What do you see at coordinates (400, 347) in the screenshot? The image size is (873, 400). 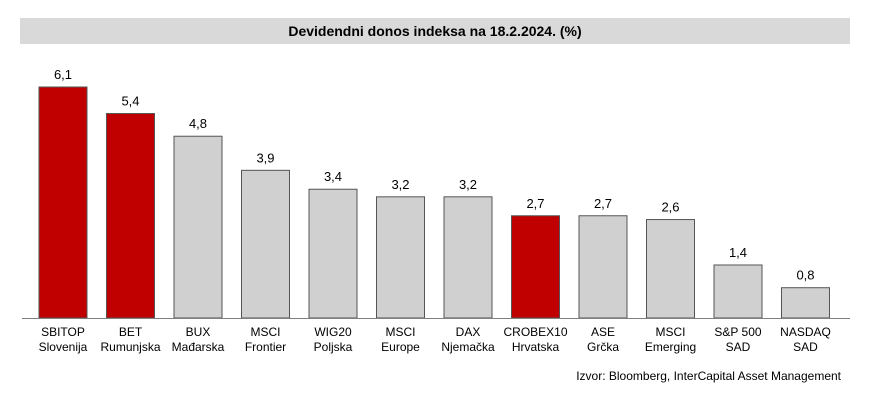 I see `x-tick-label: Europe` at bounding box center [400, 347].